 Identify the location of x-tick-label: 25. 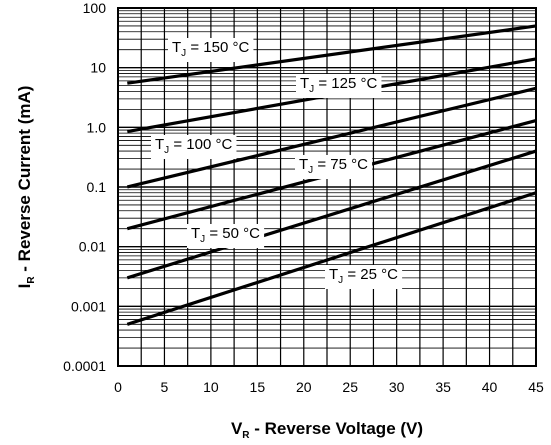
(350, 387).